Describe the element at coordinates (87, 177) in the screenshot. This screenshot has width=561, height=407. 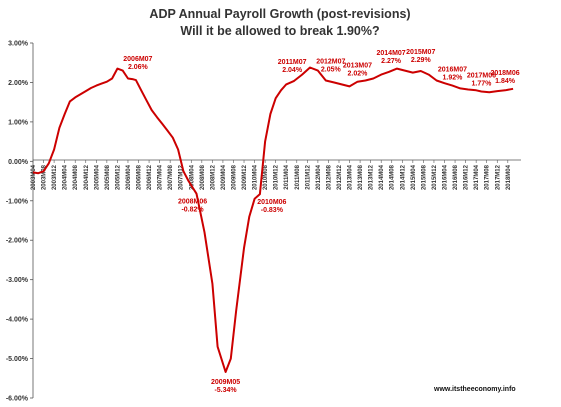
I see `x-tick-label: 2004M12` at that location.